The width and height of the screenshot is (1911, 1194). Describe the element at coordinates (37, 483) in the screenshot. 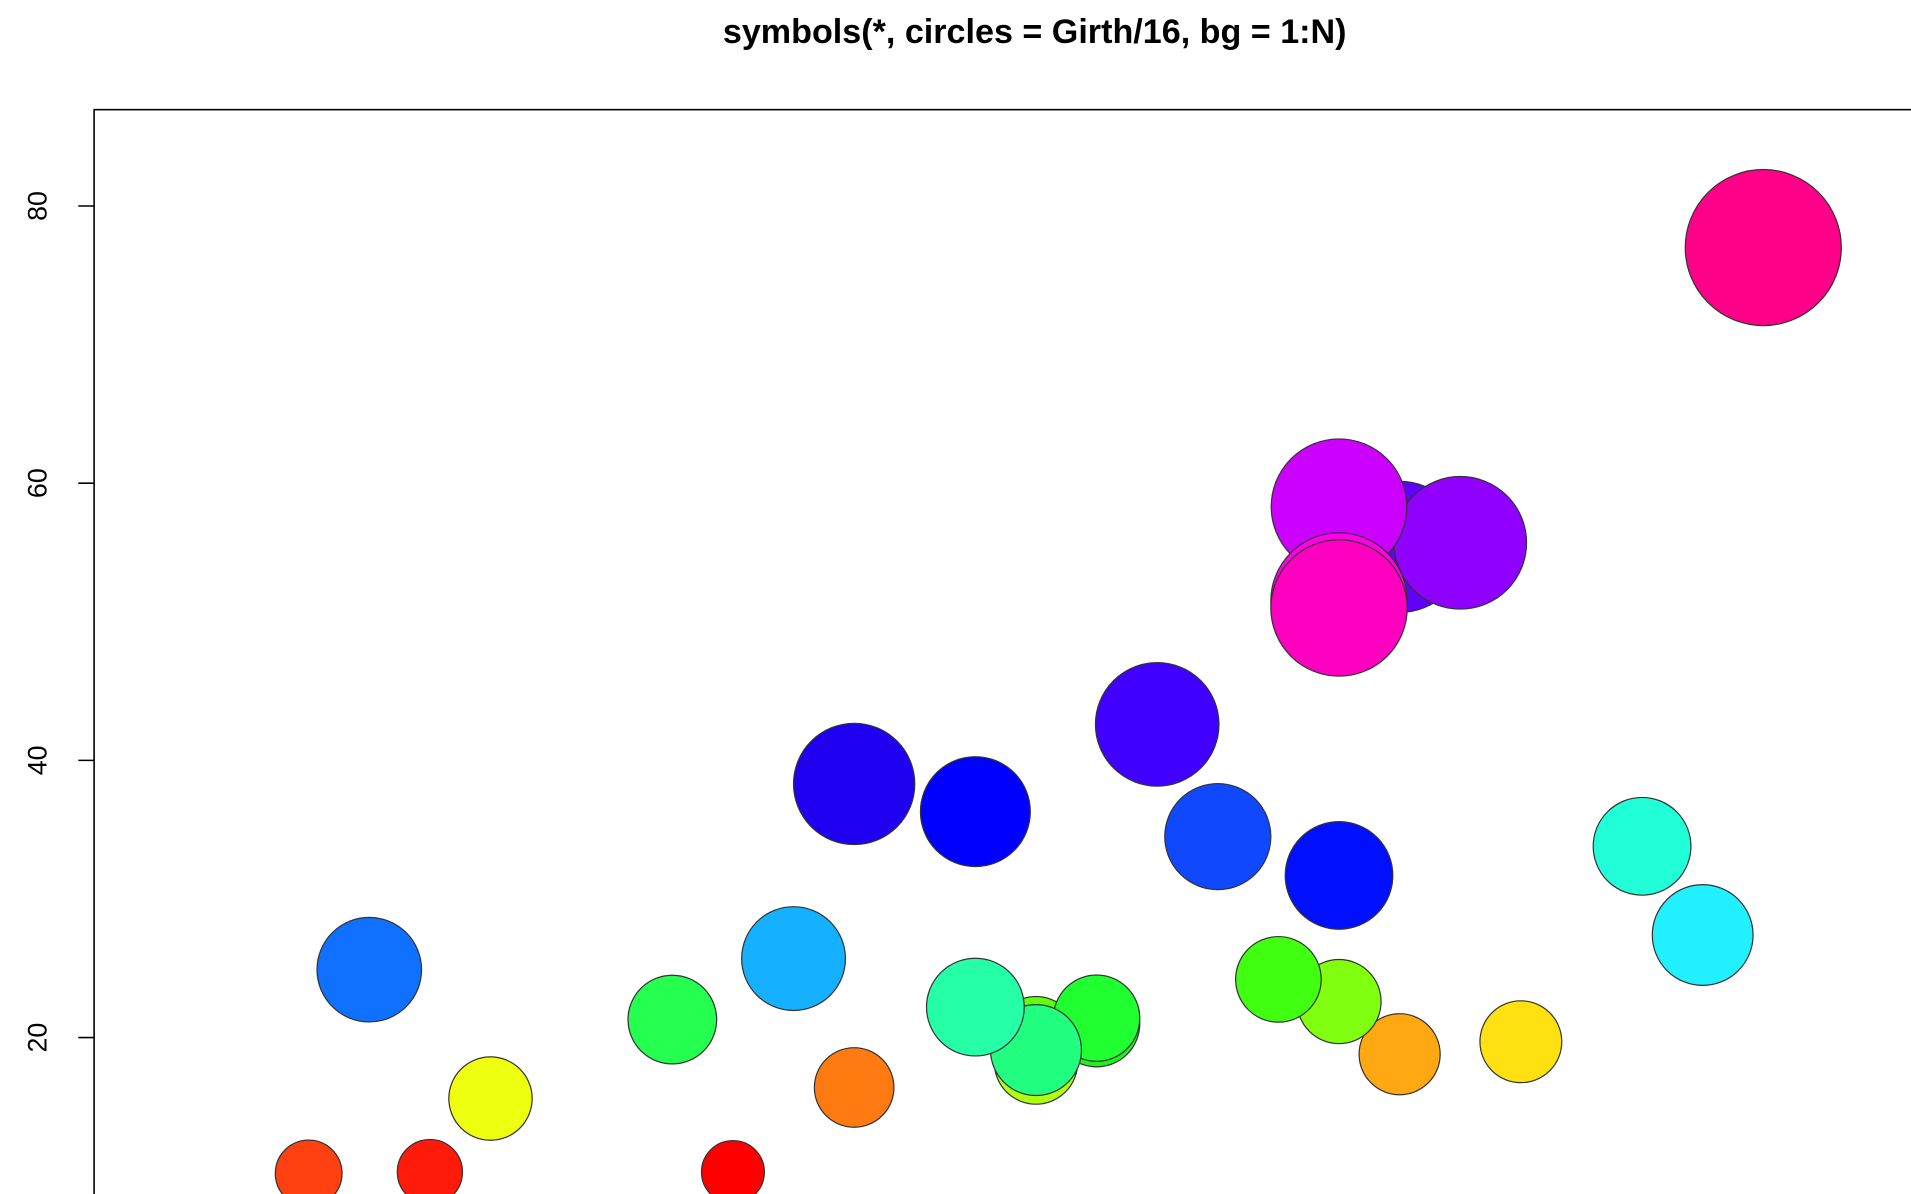

I see `y-tick-label: 60` at that location.